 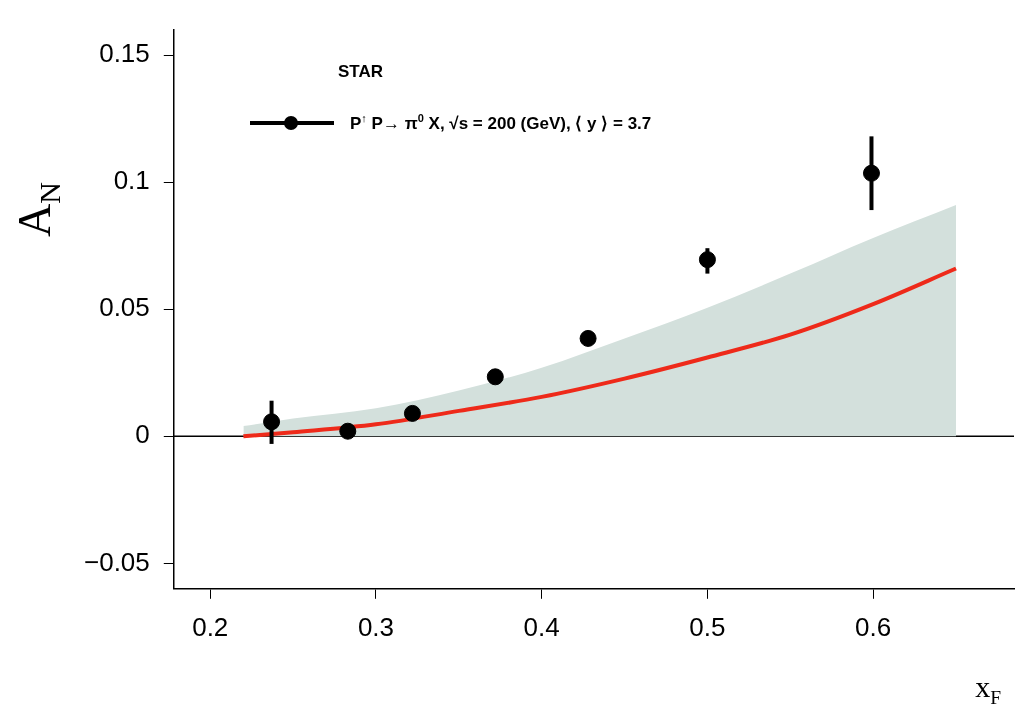 What do you see at coordinates (131, 180) in the screenshot?
I see `y-tick-label: 0.1` at bounding box center [131, 180].